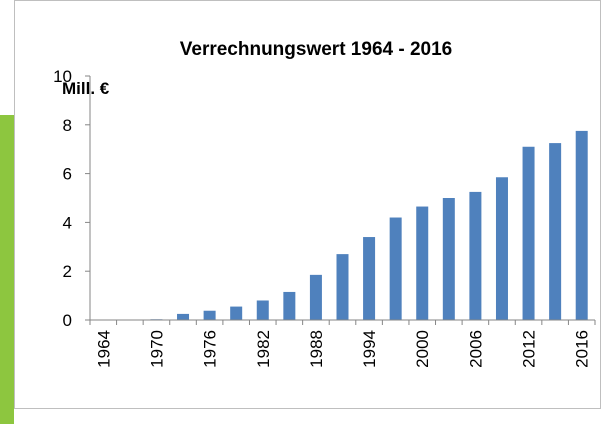 This screenshot has width=610, height=424. I want to click on x-tick-label: 2006, so click(475, 349).